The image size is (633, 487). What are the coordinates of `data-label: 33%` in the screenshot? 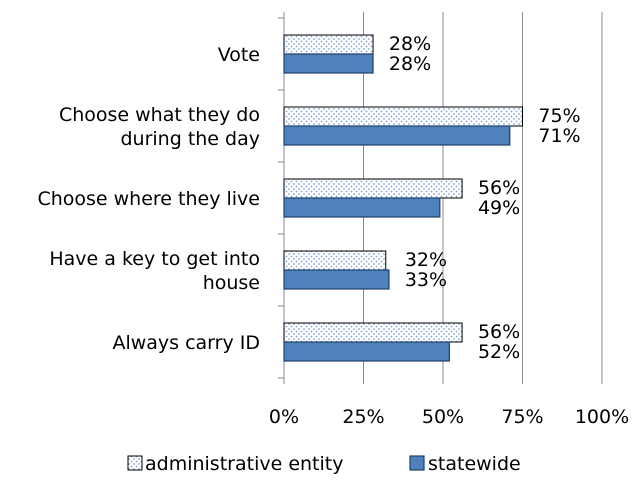 It's located at (426, 280).